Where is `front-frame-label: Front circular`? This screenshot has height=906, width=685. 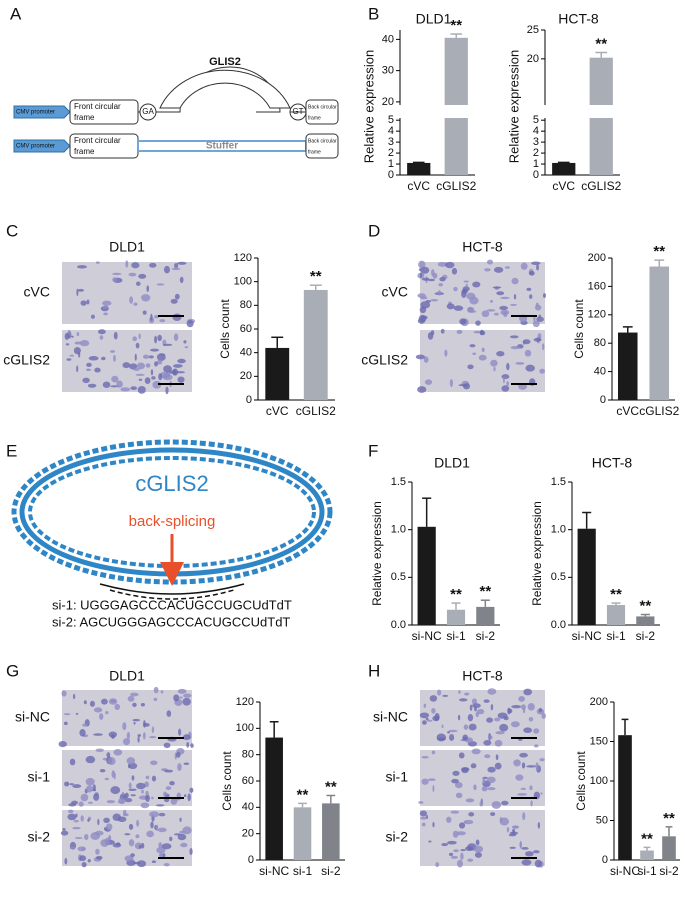 front-frame-label: Front circular is located at coordinates (97, 140).